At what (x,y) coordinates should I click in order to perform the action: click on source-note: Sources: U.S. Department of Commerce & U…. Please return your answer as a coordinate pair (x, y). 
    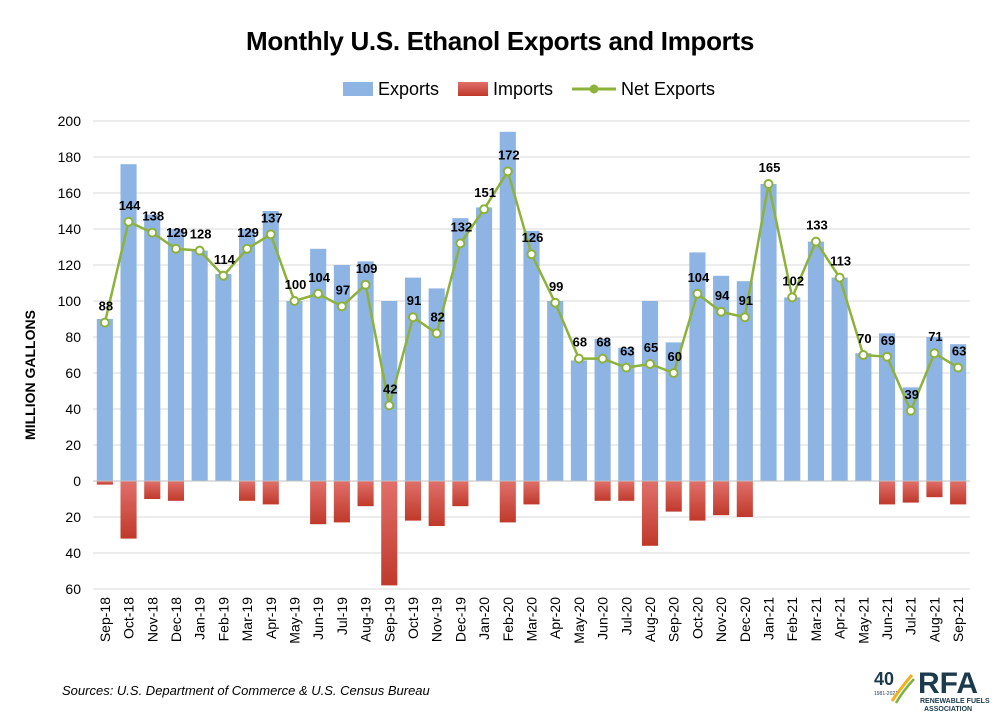
    Looking at the image, I should click on (246, 690).